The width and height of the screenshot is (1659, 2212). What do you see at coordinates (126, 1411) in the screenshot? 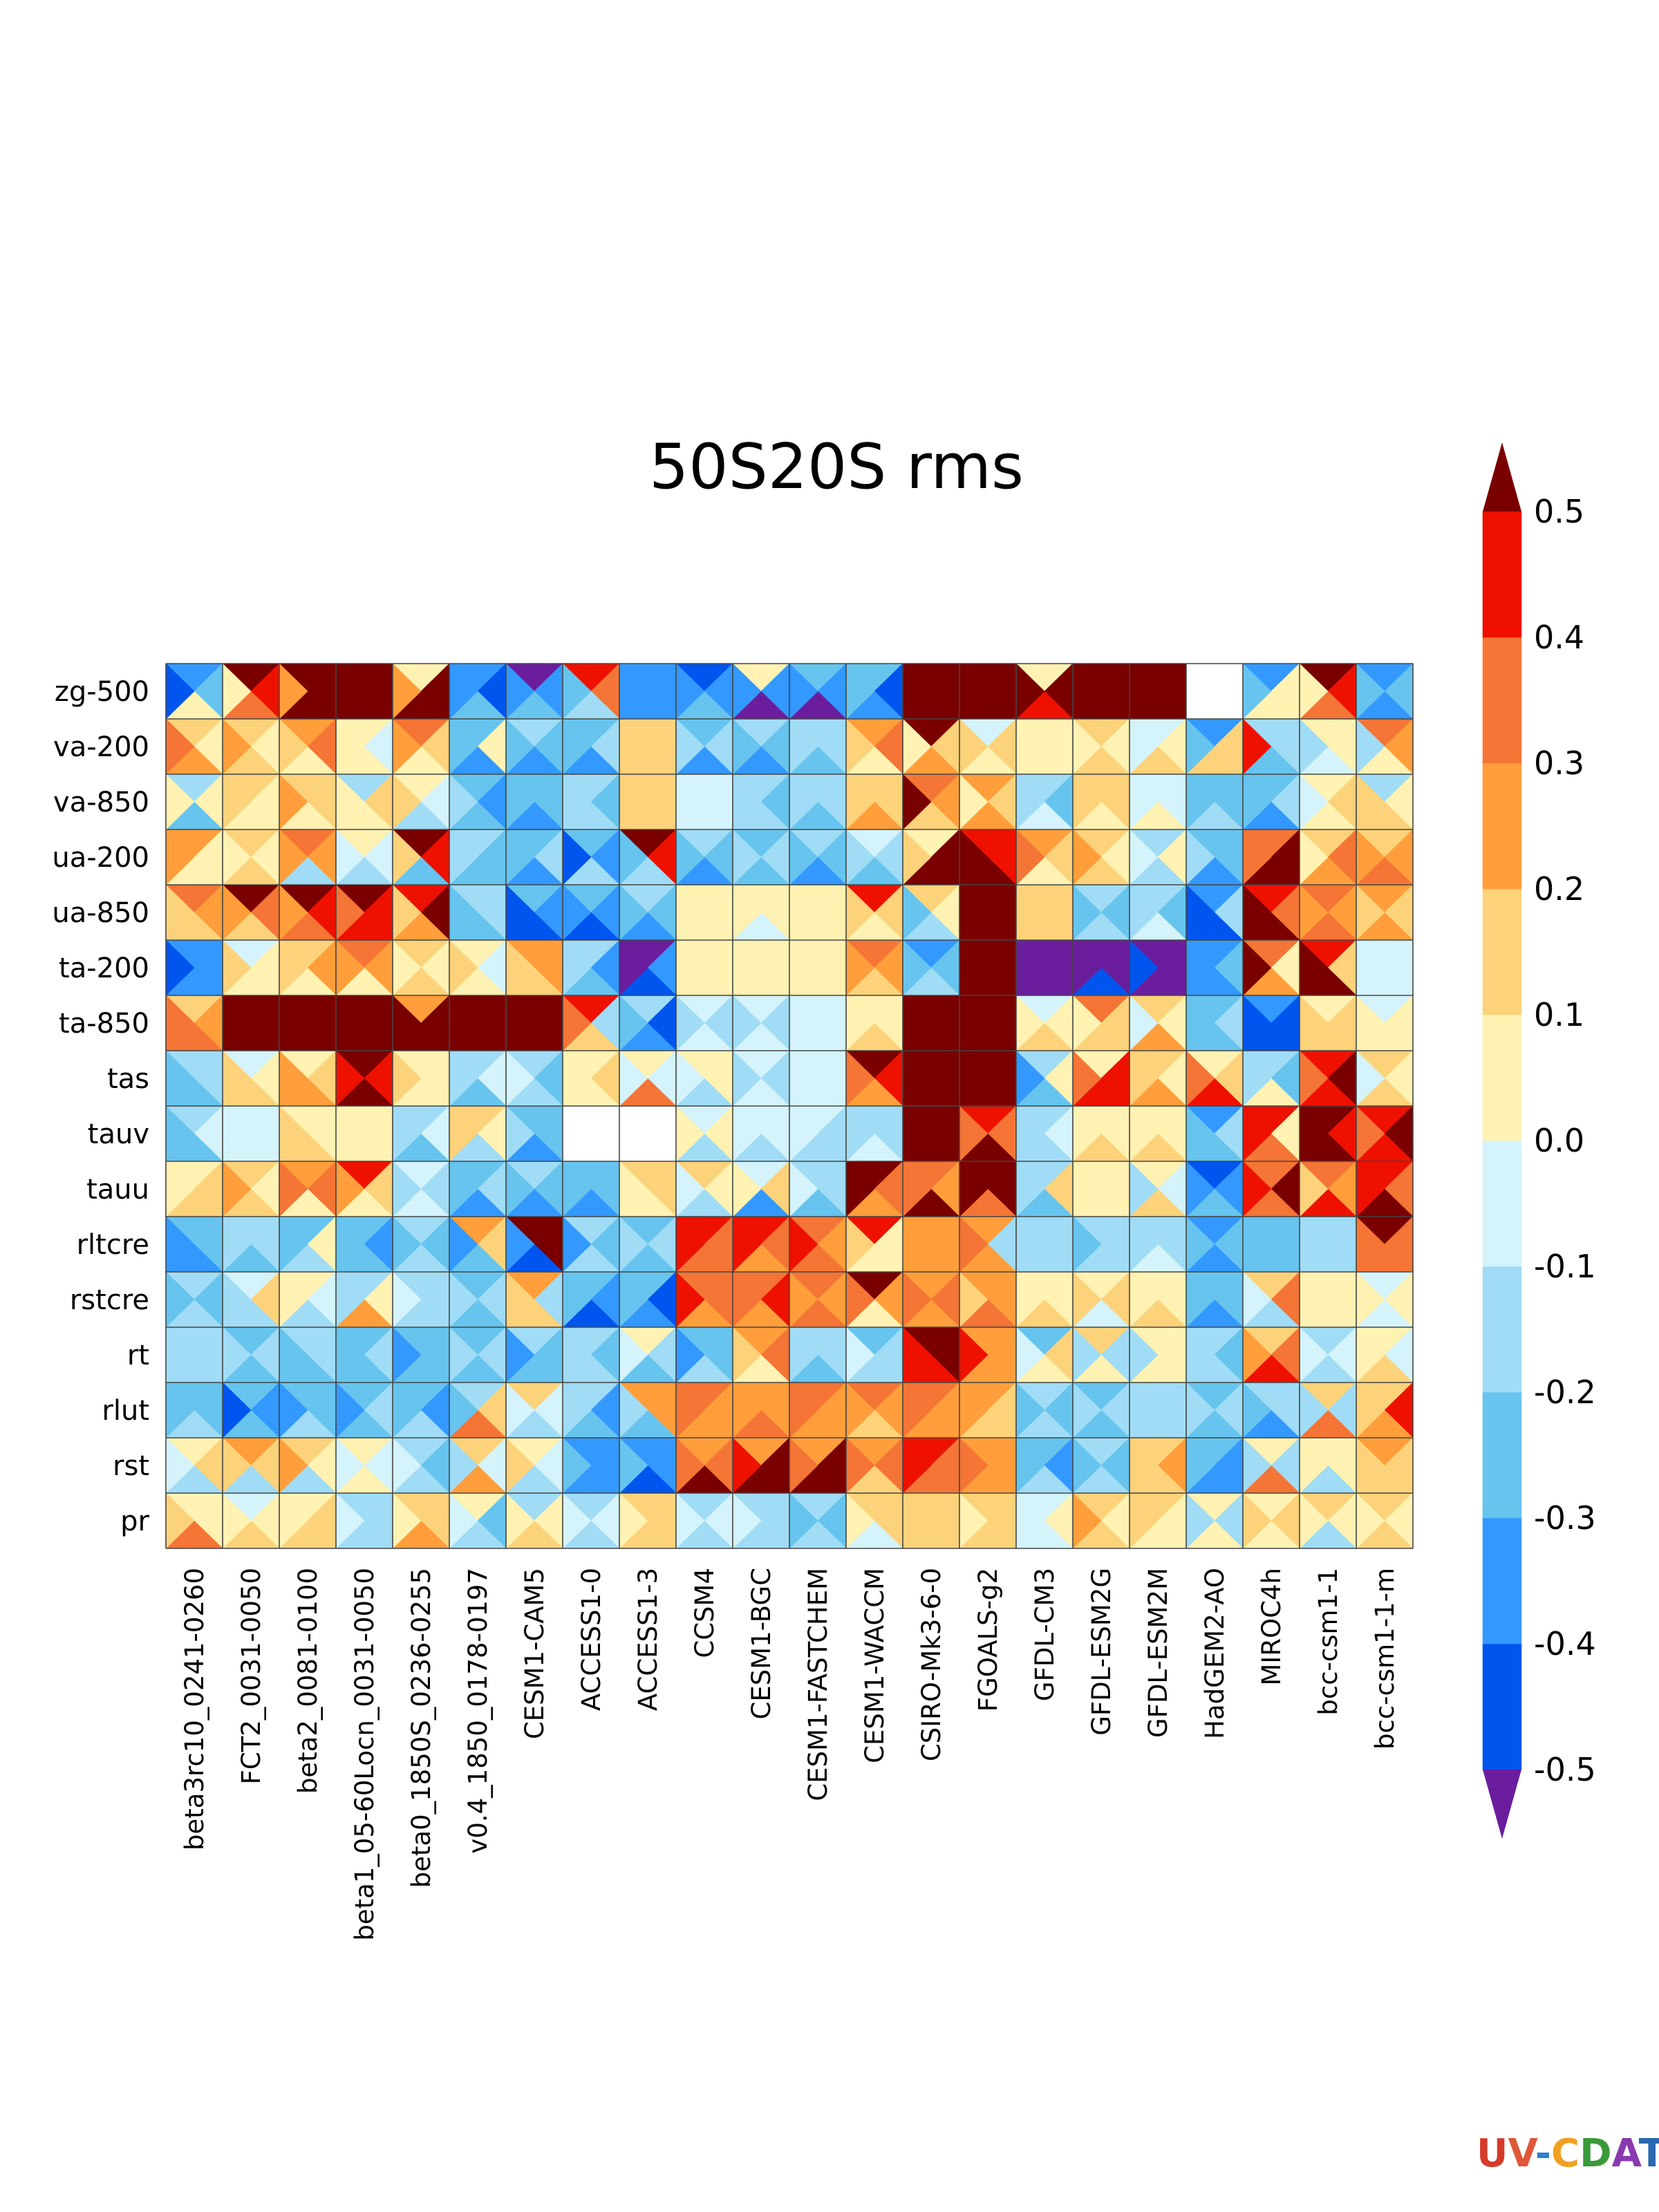
I see `row-label-rlut: rlut` at bounding box center [126, 1411].